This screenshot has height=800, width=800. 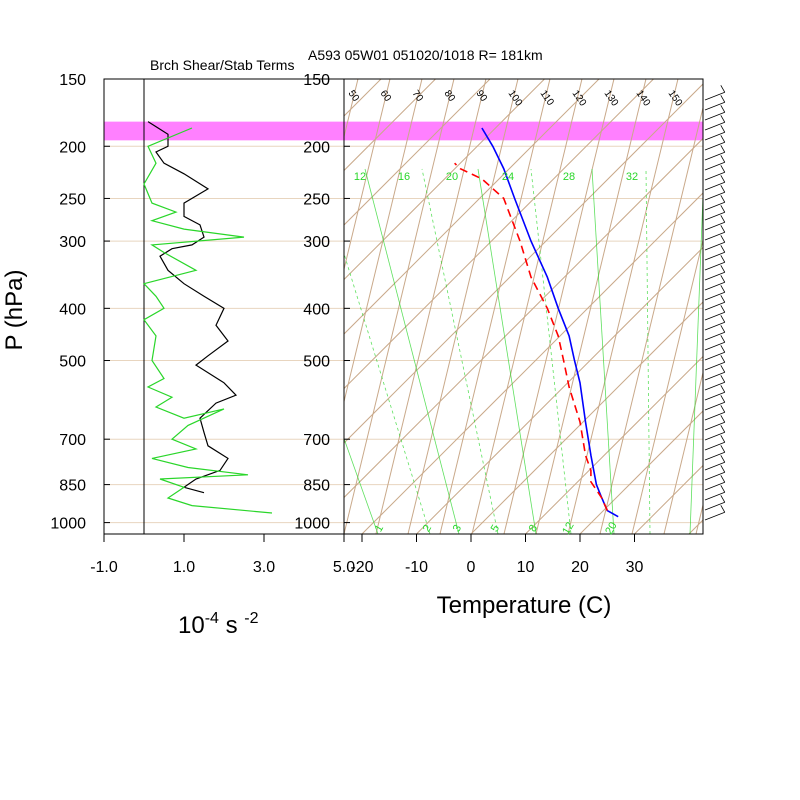 I want to click on temp-tick-2: 0, so click(x=471, y=567).